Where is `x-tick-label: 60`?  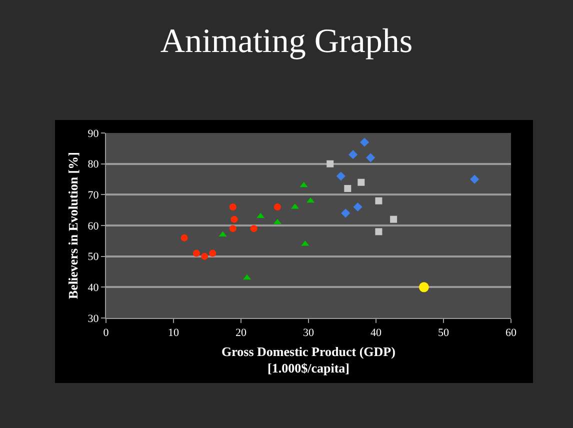 x-tick-label: 60 is located at coordinates (511, 333).